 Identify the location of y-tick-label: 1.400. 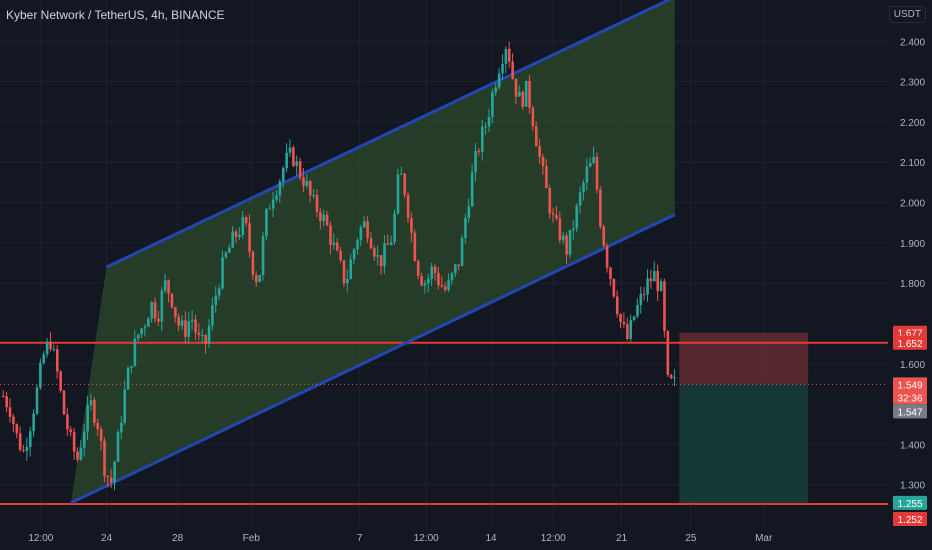
(912, 445).